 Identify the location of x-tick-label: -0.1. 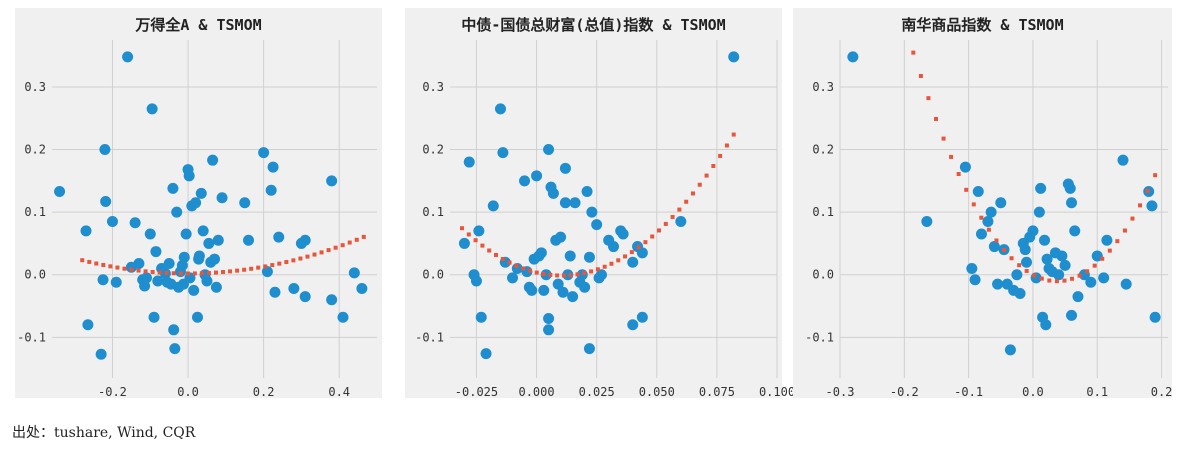
(968, 392).